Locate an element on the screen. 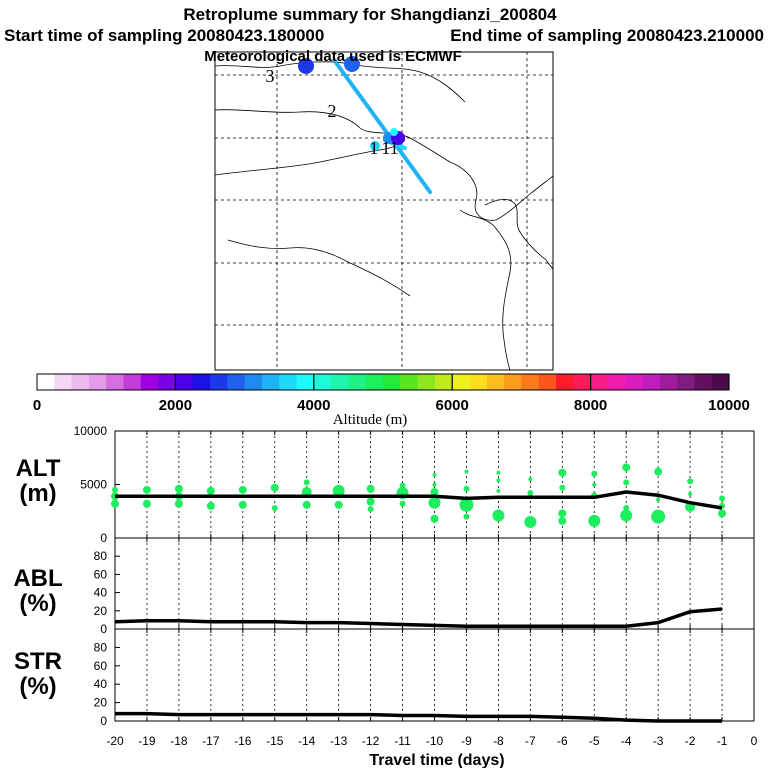 Image resolution: width=768 pixels, height=768 pixels. abl-y-tick-label: 0 is located at coordinates (103, 629).